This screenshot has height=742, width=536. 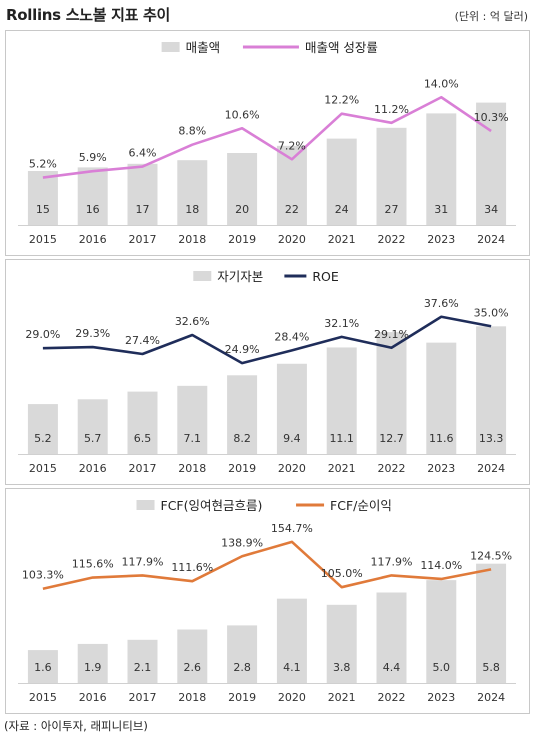 What do you see at coordinates (242, 667) in the screenshot?
I see `bar-value-label: 2.8` at bounding box center [242, 667].